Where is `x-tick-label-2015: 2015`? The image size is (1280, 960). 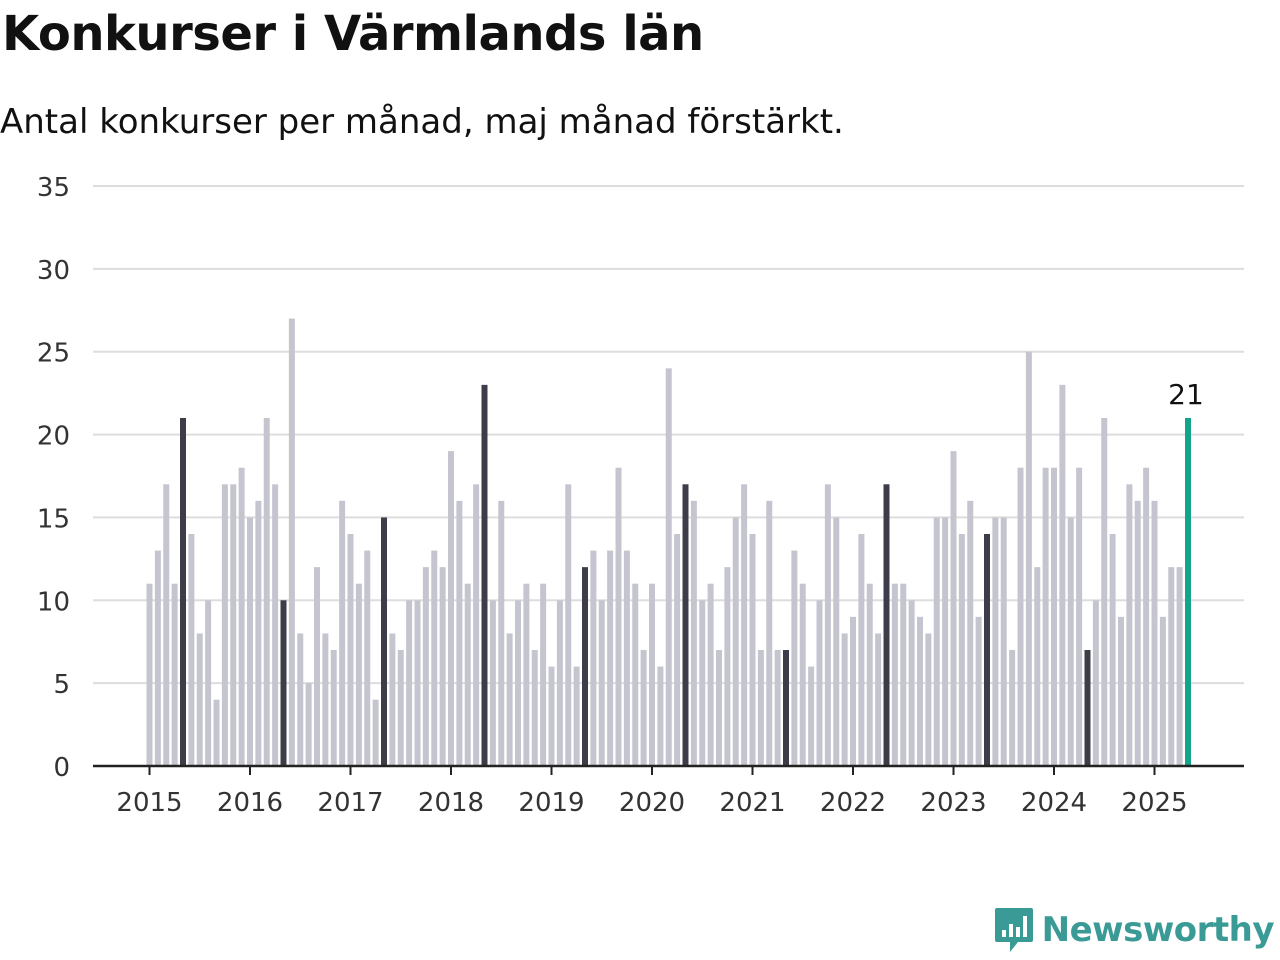 x-tick-label-2015: 2015 is located at coordinates (149, 803).